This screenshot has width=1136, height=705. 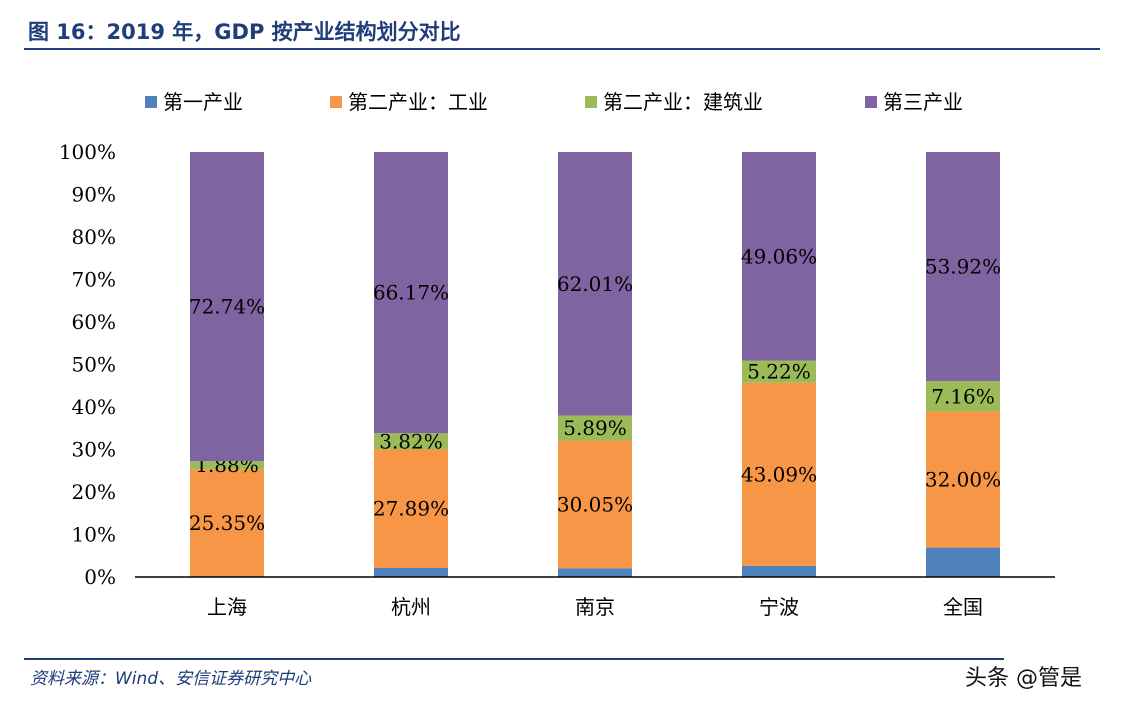 I want to click on data-label: 32.00%, so click(x=963, y=480).